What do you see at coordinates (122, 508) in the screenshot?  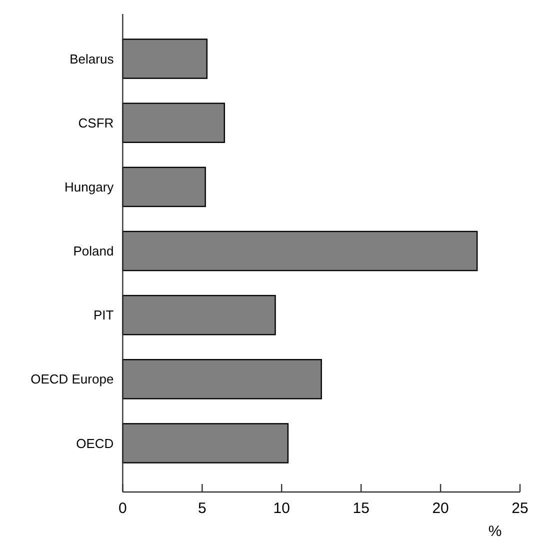 I see `x-tick-label: 0` at bounding box center [122, 508].